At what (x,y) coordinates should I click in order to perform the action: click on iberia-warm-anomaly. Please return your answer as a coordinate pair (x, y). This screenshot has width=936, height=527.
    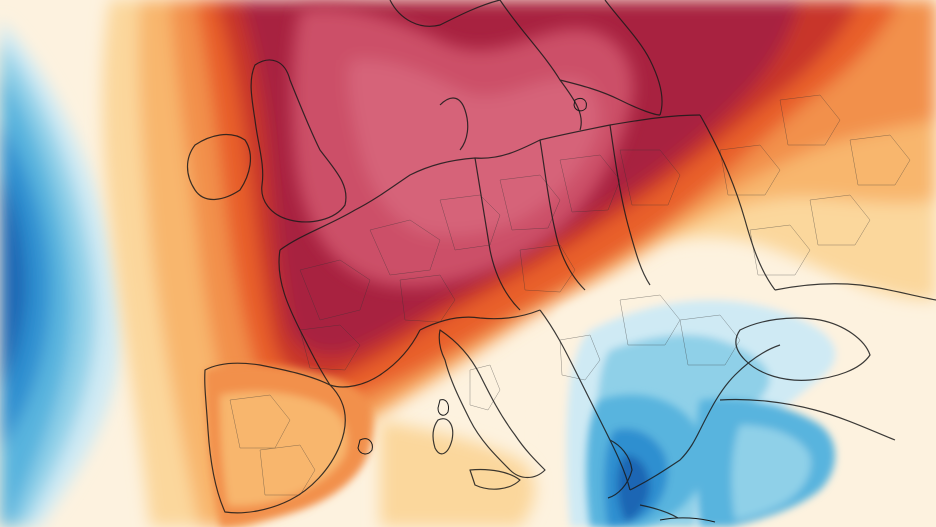
    Looking at the image, I should click on (289, 445).